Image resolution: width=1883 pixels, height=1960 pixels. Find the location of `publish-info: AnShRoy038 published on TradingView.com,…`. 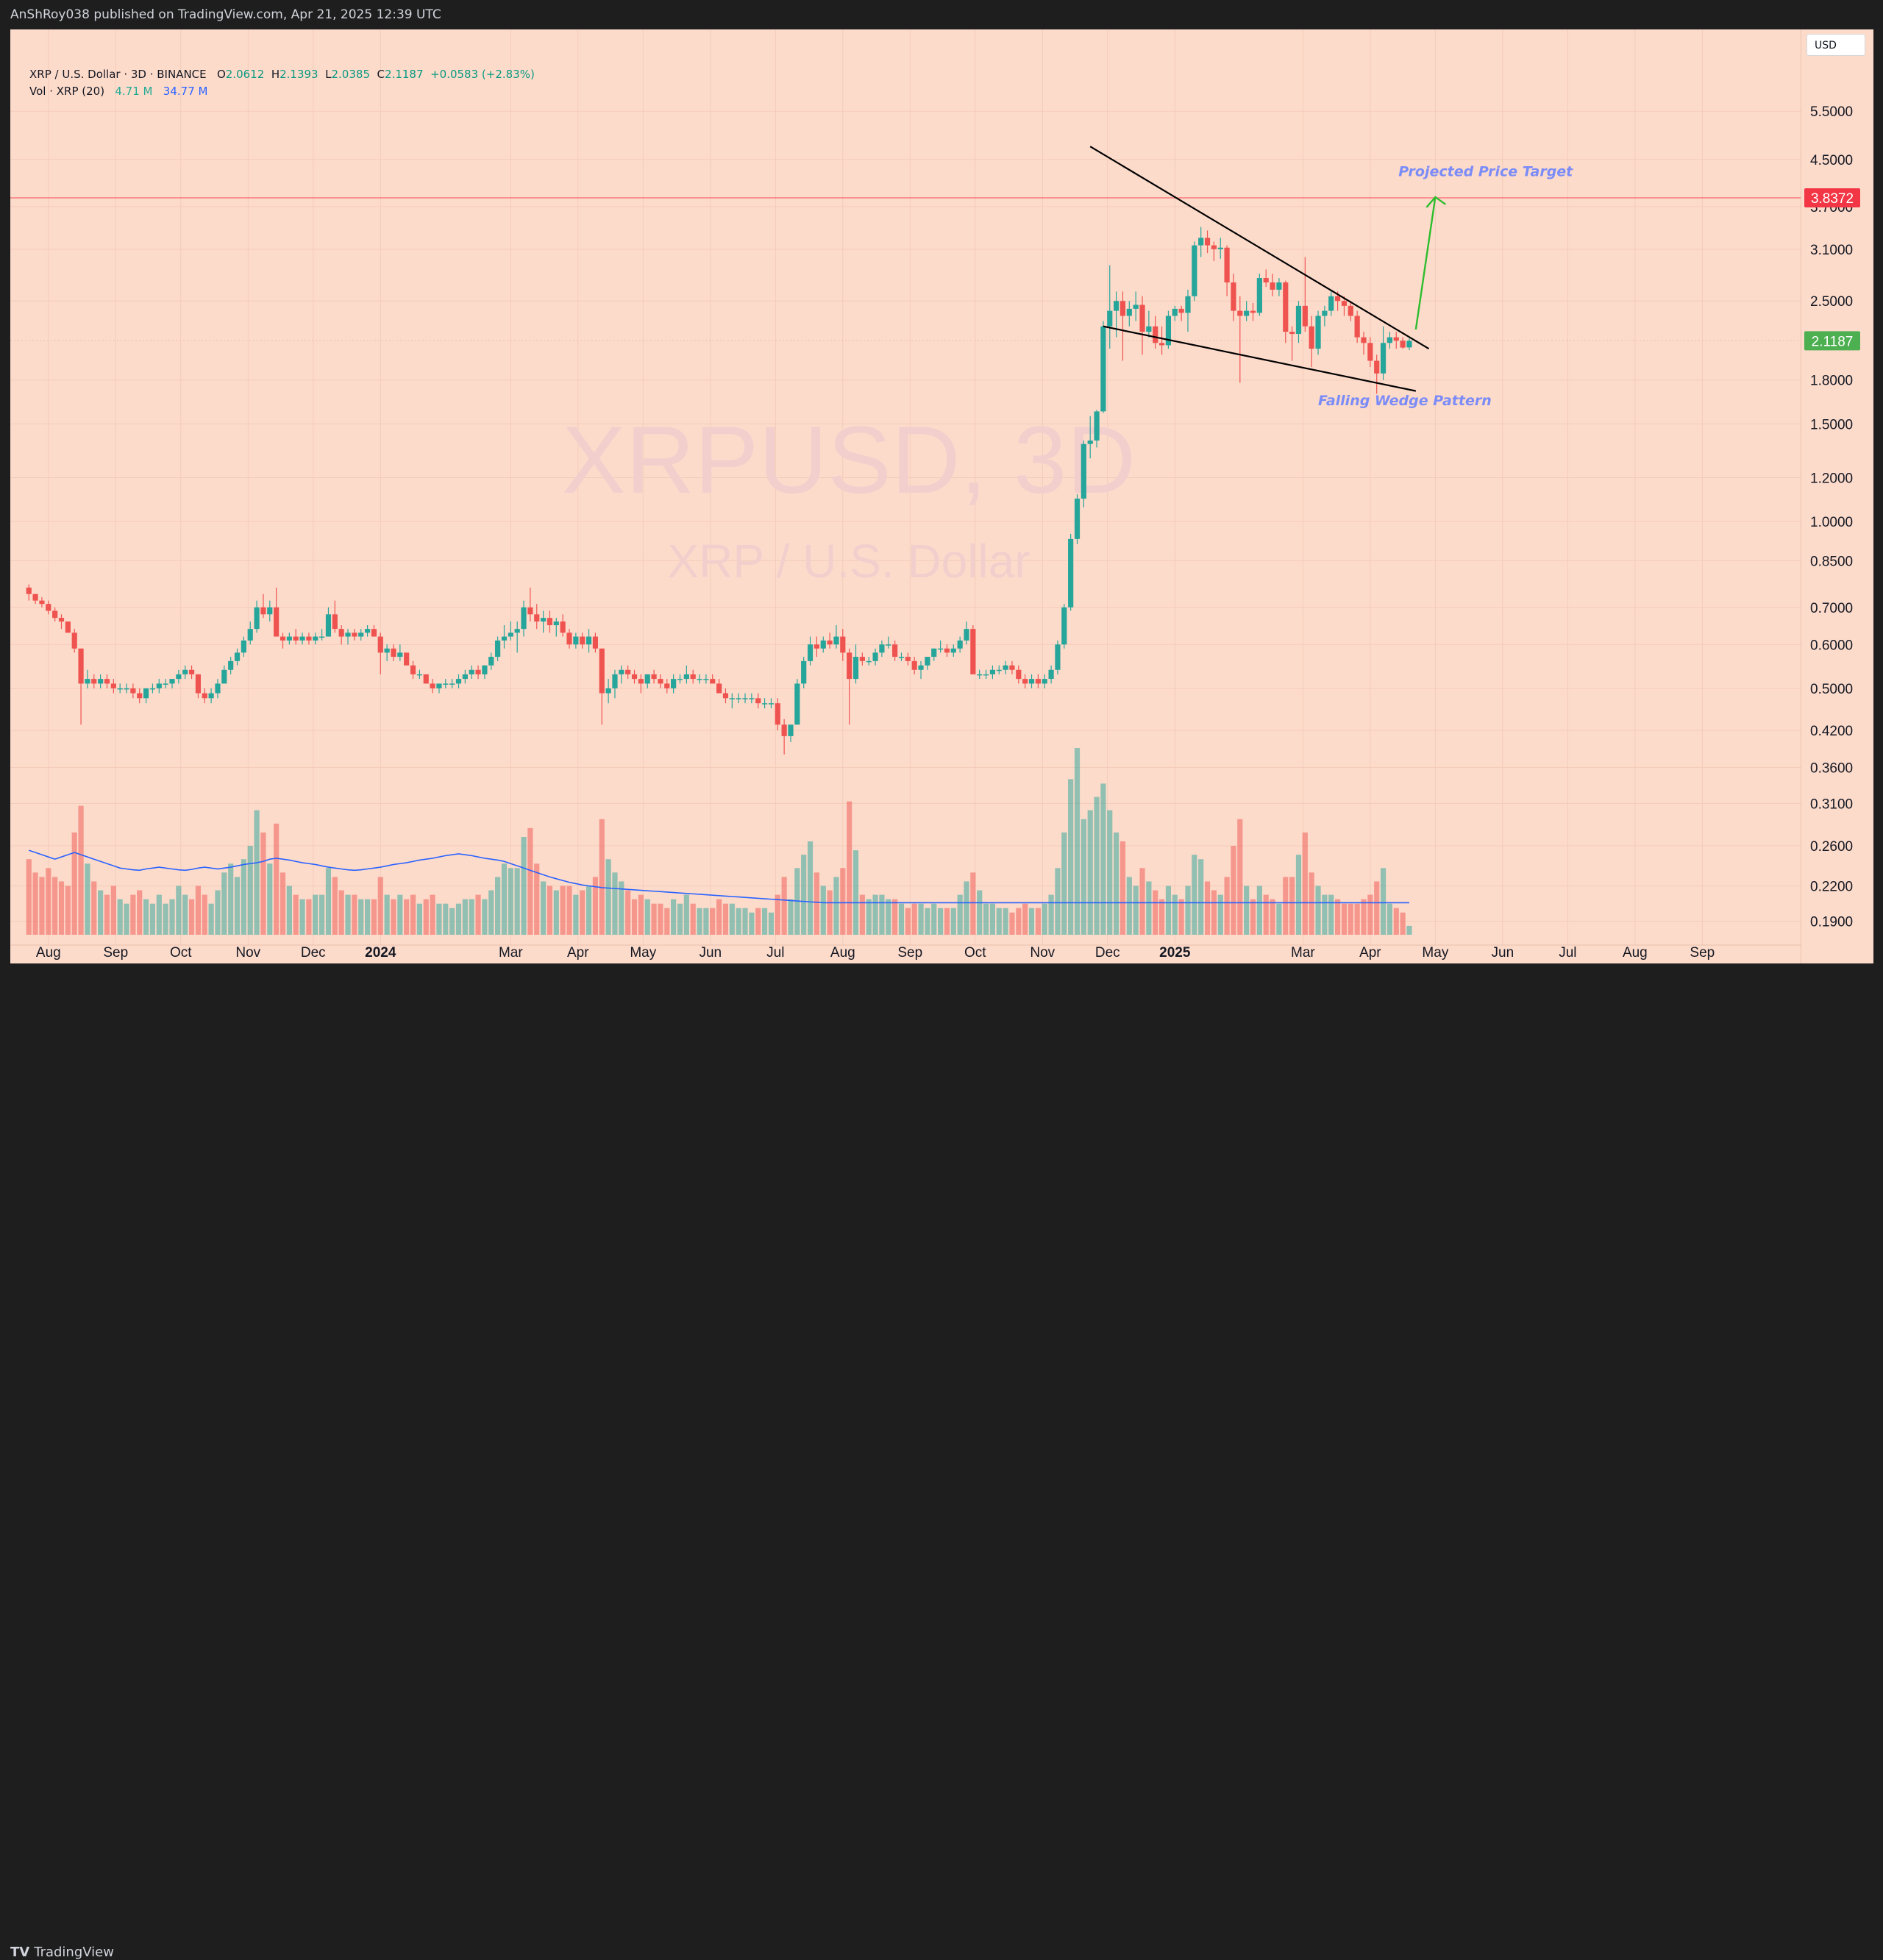

publish-info: AnShRoy038 published on TradingView.com,… is located at coordinates (226, 14).